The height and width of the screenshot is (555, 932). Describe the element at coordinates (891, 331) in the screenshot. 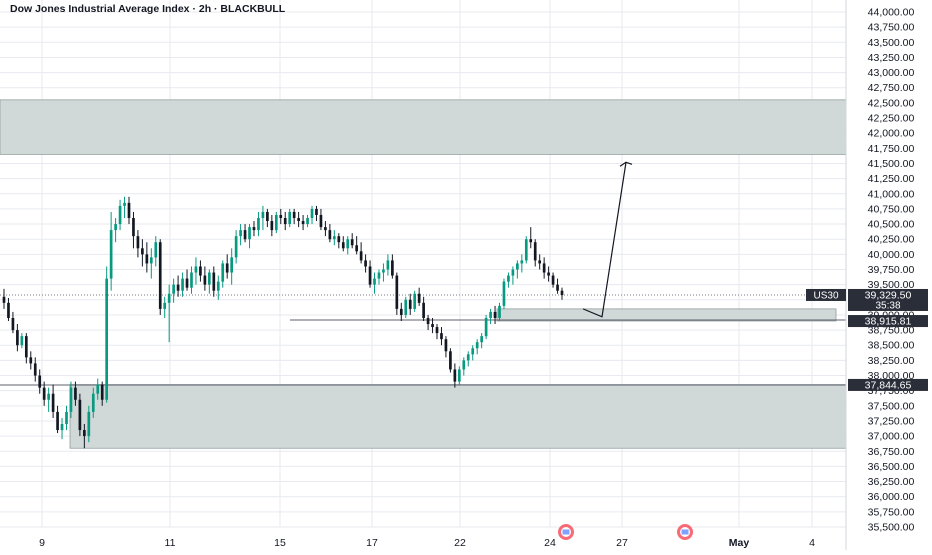

I see `y-tick-label: 38,750.00` at that location.